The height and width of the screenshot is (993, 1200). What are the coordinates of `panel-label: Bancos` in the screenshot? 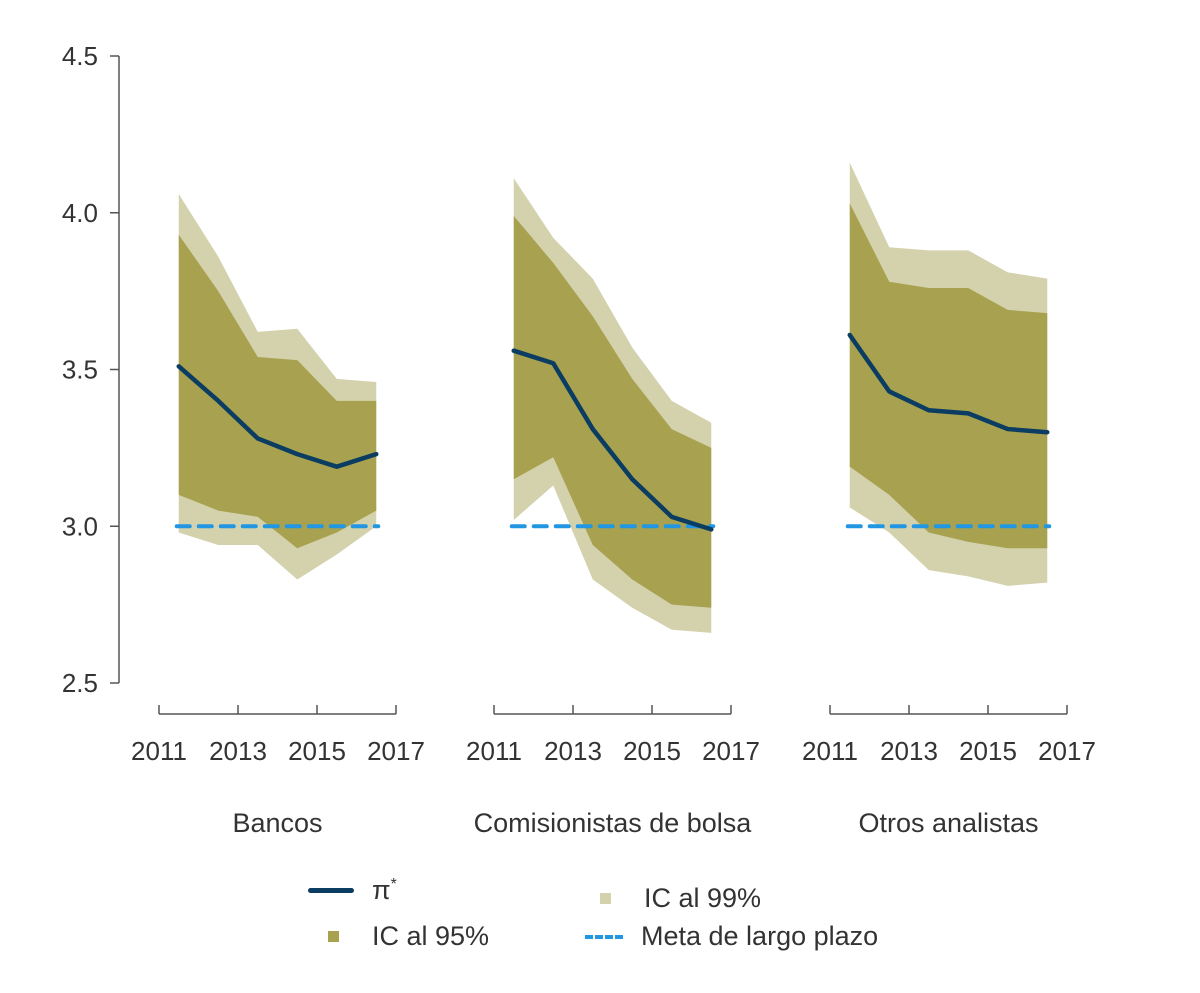 It's located at (277, 823).